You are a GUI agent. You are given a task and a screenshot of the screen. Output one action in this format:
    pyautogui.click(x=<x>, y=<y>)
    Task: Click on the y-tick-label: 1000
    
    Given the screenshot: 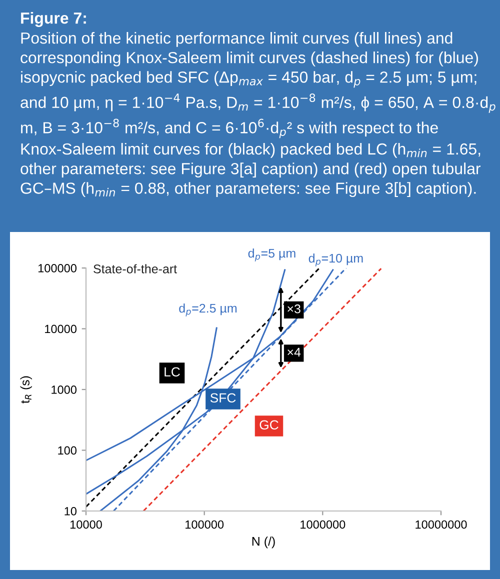 What is the action you would take?
    pyautogui.click(x=64, y=390)
    